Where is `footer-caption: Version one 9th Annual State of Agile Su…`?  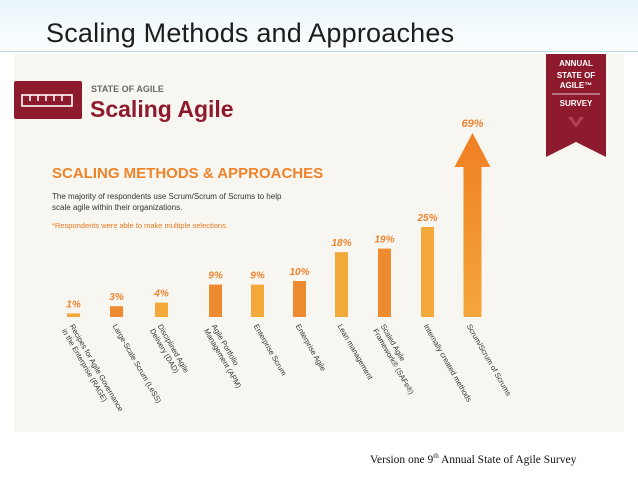
footer-caption: Version one 9th Annual State of Agile Su… is located at coordinates (473, 459).